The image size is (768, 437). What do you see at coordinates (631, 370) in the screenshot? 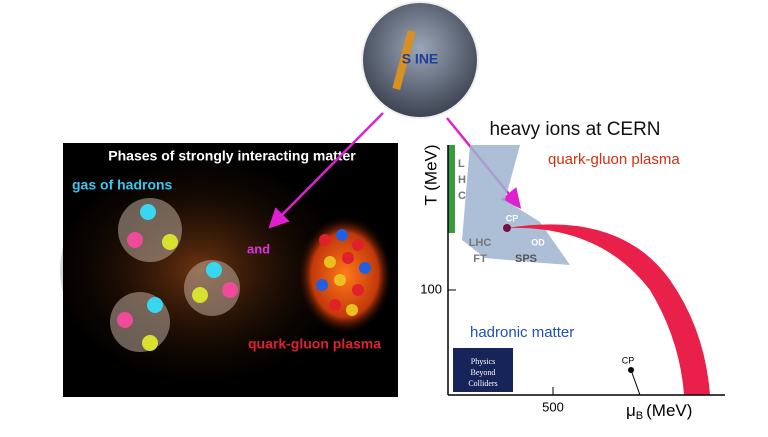
I see `cp-dot` at bounding box center [631, 370].